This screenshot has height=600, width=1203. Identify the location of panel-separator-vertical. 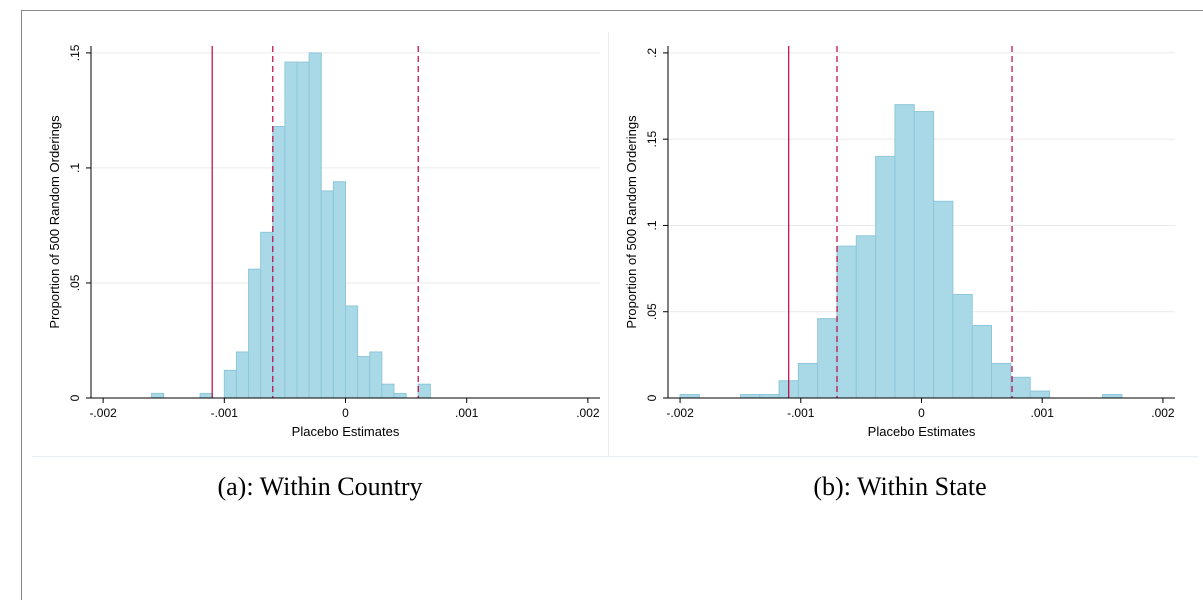
(608, 244).